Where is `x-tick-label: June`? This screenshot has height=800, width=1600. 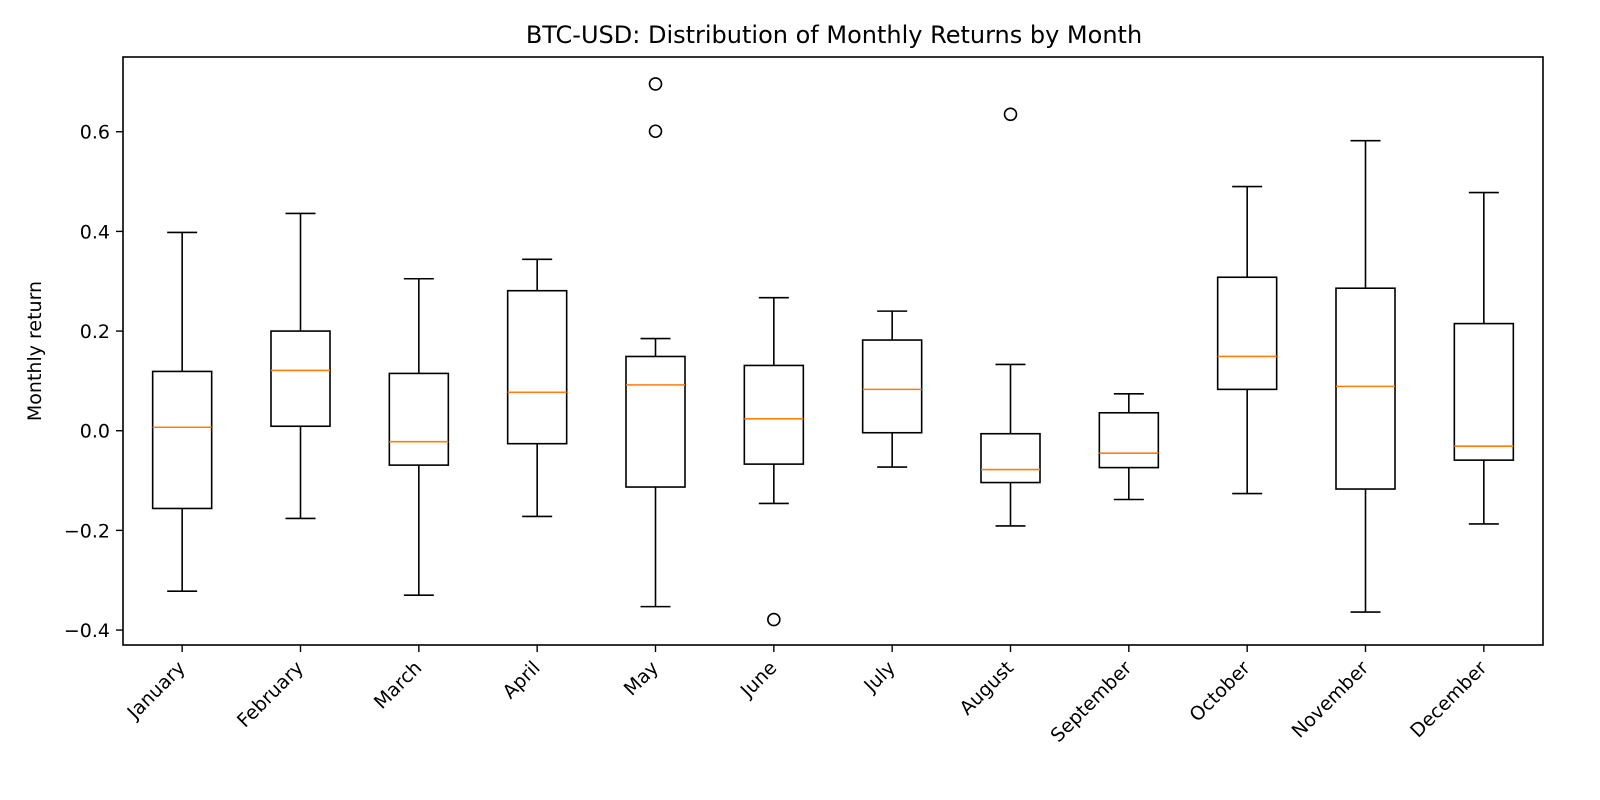
x-tick-label: June is located at coordinates (759, 680).